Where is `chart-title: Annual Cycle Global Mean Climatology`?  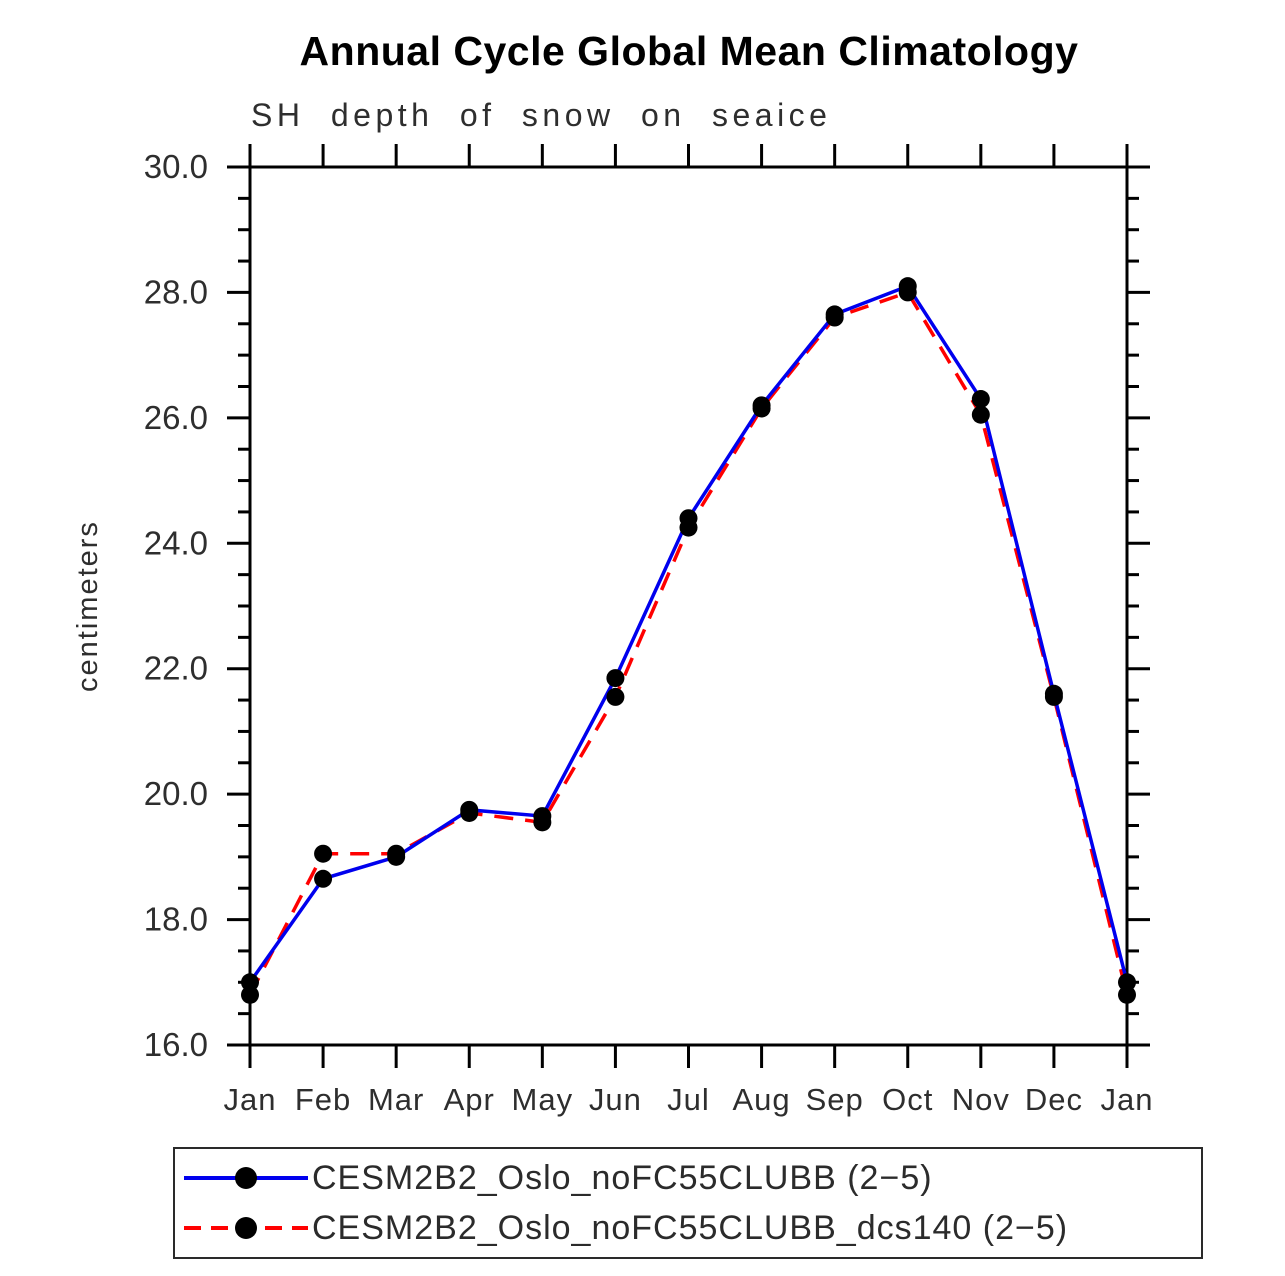 chart-title: Annual Cycle Global Mean Climatology is located at coordinates (689, 51).